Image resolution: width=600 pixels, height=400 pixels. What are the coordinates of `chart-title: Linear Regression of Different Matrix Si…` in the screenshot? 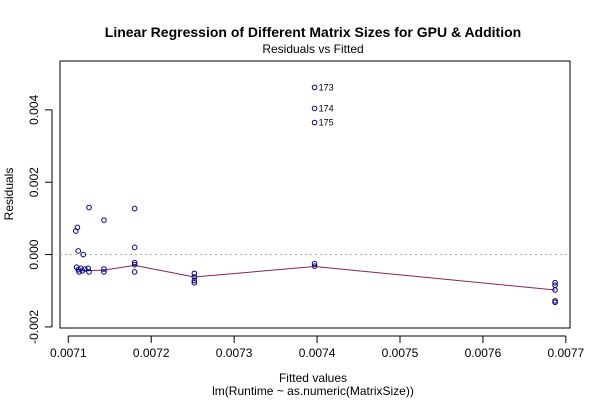 It's located at (313, 32).